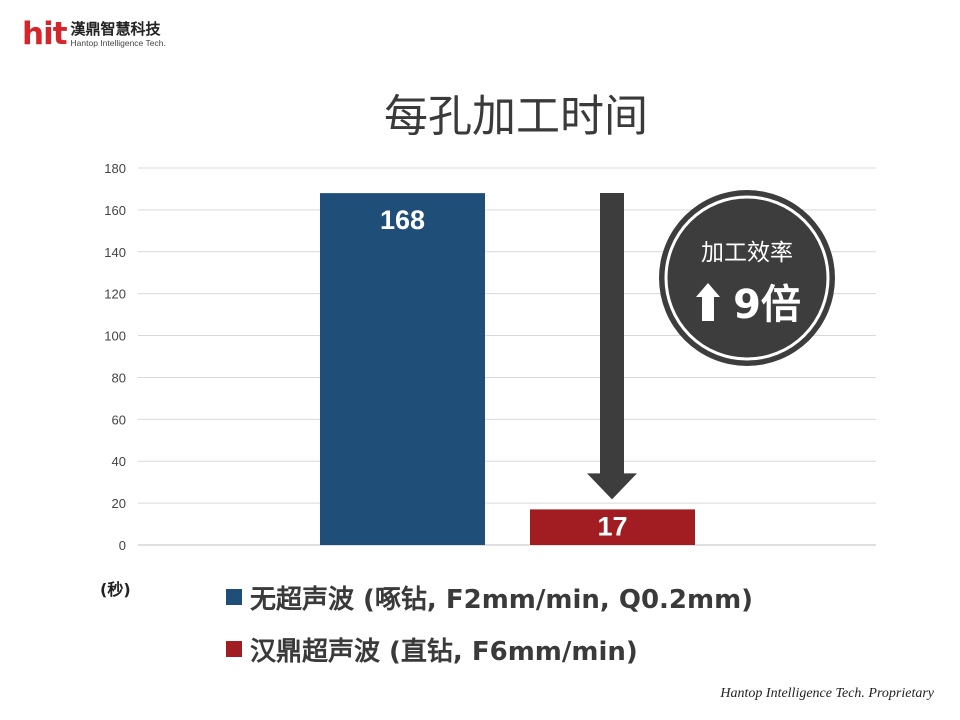  Describe the element at coordinates (115, 252) in the screenshot. I see `y-tick-label: 140` at that location.